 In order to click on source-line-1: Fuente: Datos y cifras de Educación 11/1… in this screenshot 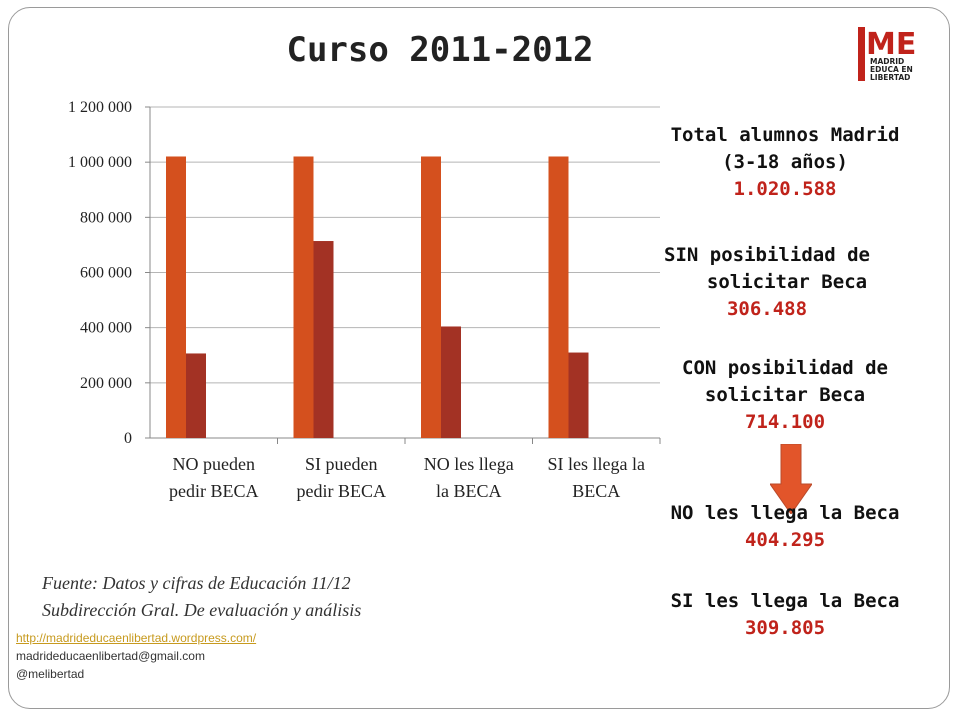, I will do `click(196, 583)`.